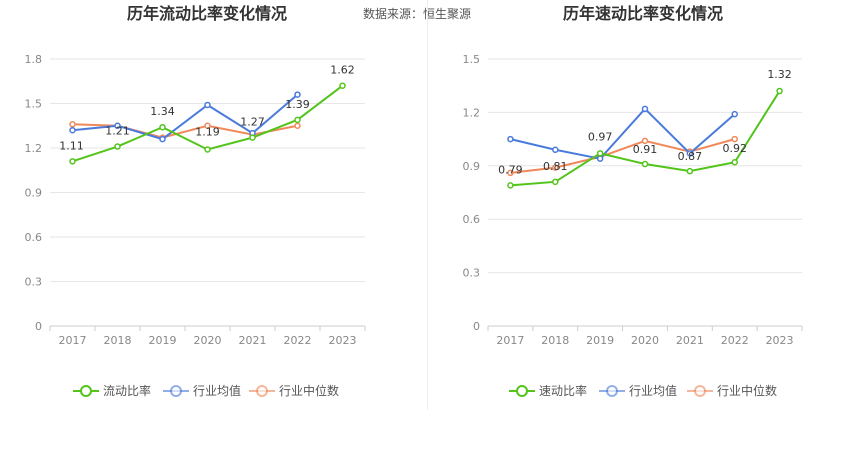 This screenshot has height=460, width=850. What do you see at coordinates (779, 74) in the screenshot?
I see `data-label: 1.32` at bounding box center [779, 74].